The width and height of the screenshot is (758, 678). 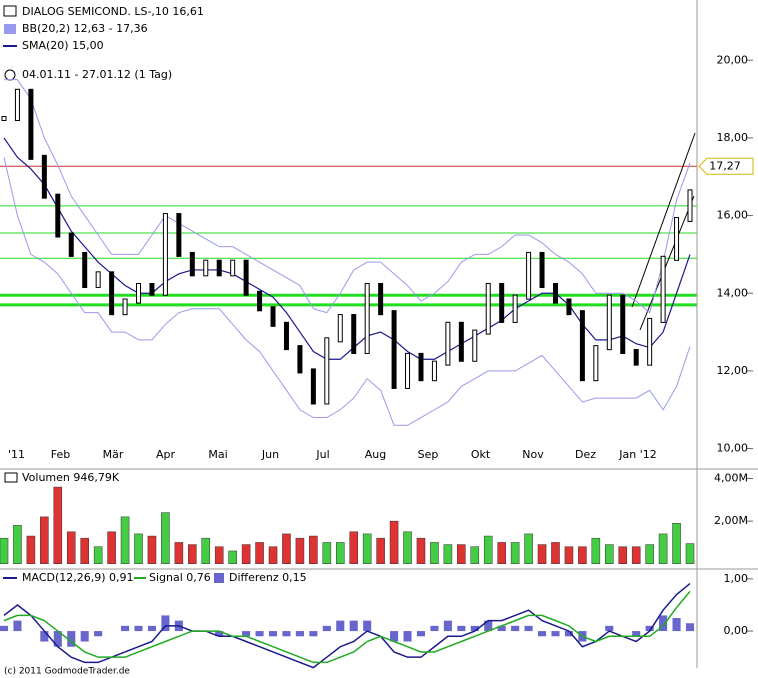 What do you see at coordinates (16, 454) in the screenshot?
I see `x-tick-label: '11` at bounding box center [16, 454].